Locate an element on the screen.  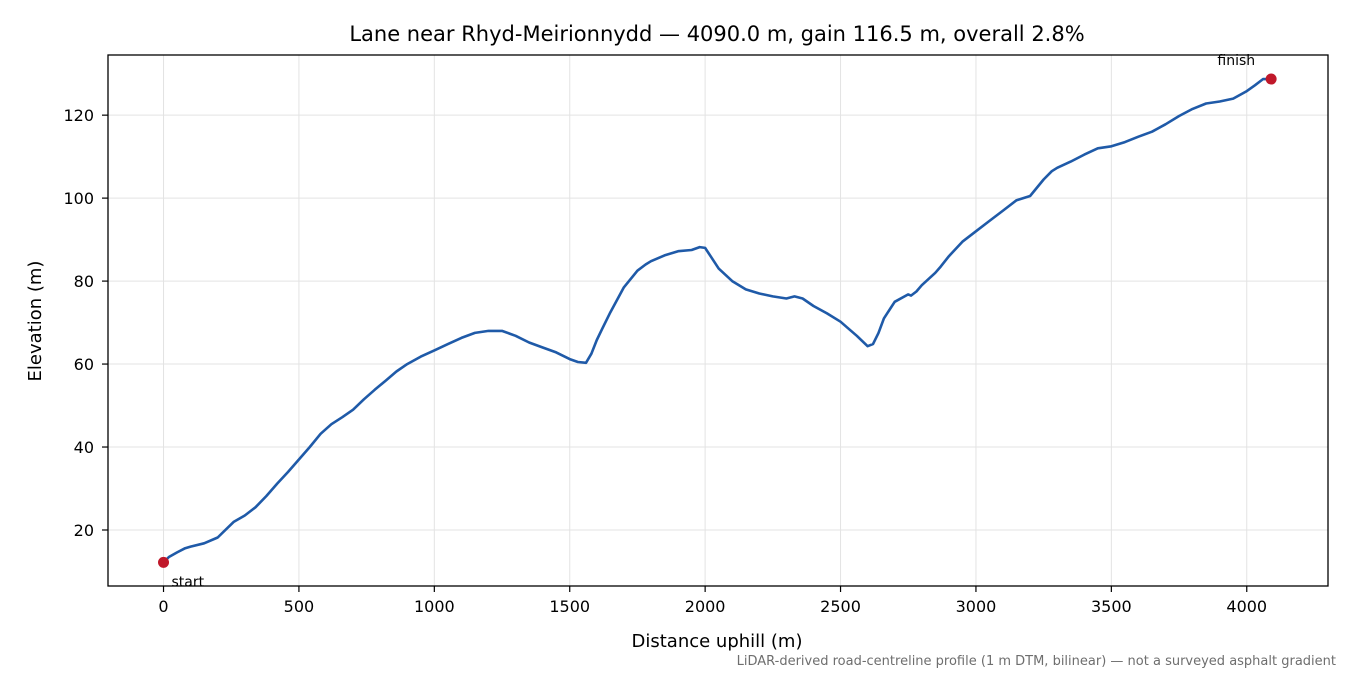
x-tick-label: 4000 is located at coordinates (1246, 606).